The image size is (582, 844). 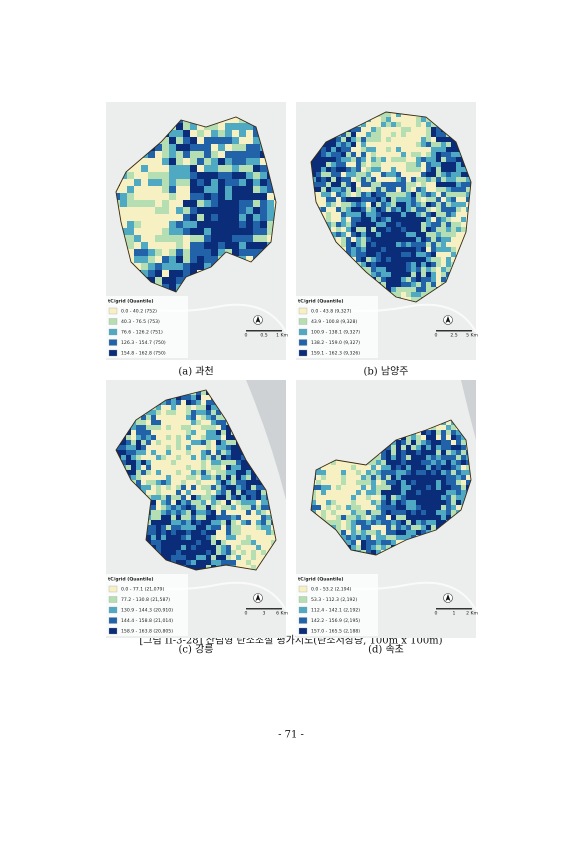 What do you see at coordinates (334, 600) in the screenshot?
I see `legend-label: 53.3 - 112.3 (2,192)` at bounding box center [334, 600].